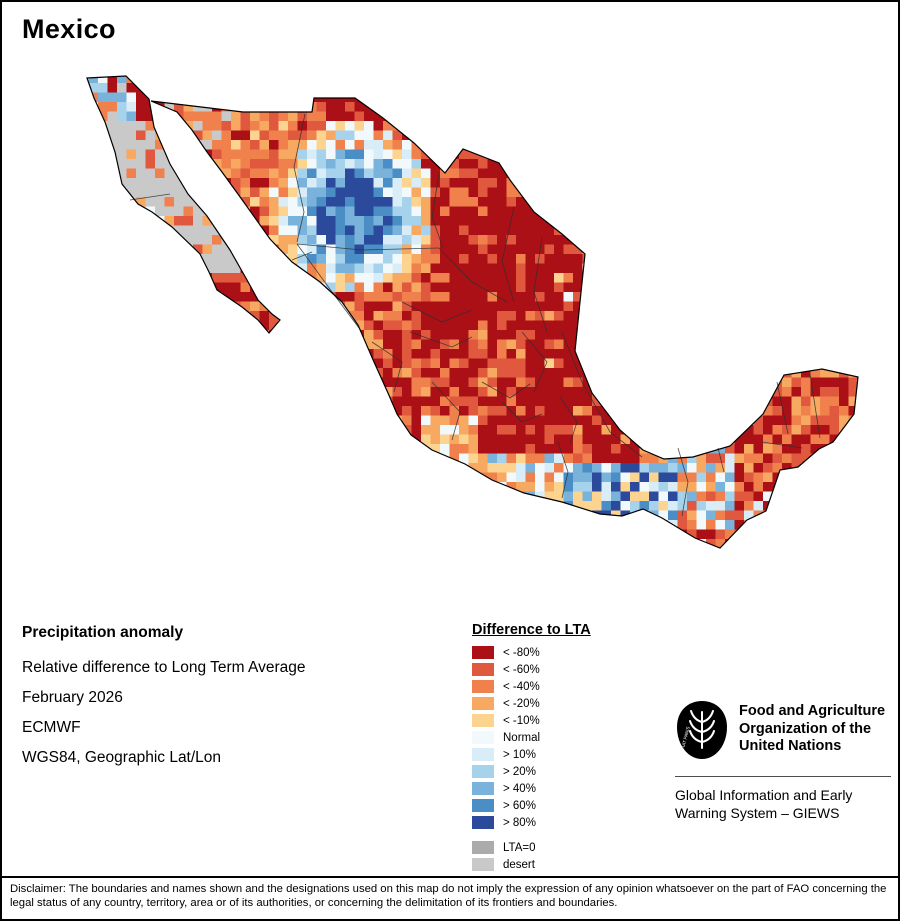  What do you see at coordinates (103, 632) in the screenshot?
I see `map-subtitle: Precipitation anomaly` at bounding box center [103, 632].